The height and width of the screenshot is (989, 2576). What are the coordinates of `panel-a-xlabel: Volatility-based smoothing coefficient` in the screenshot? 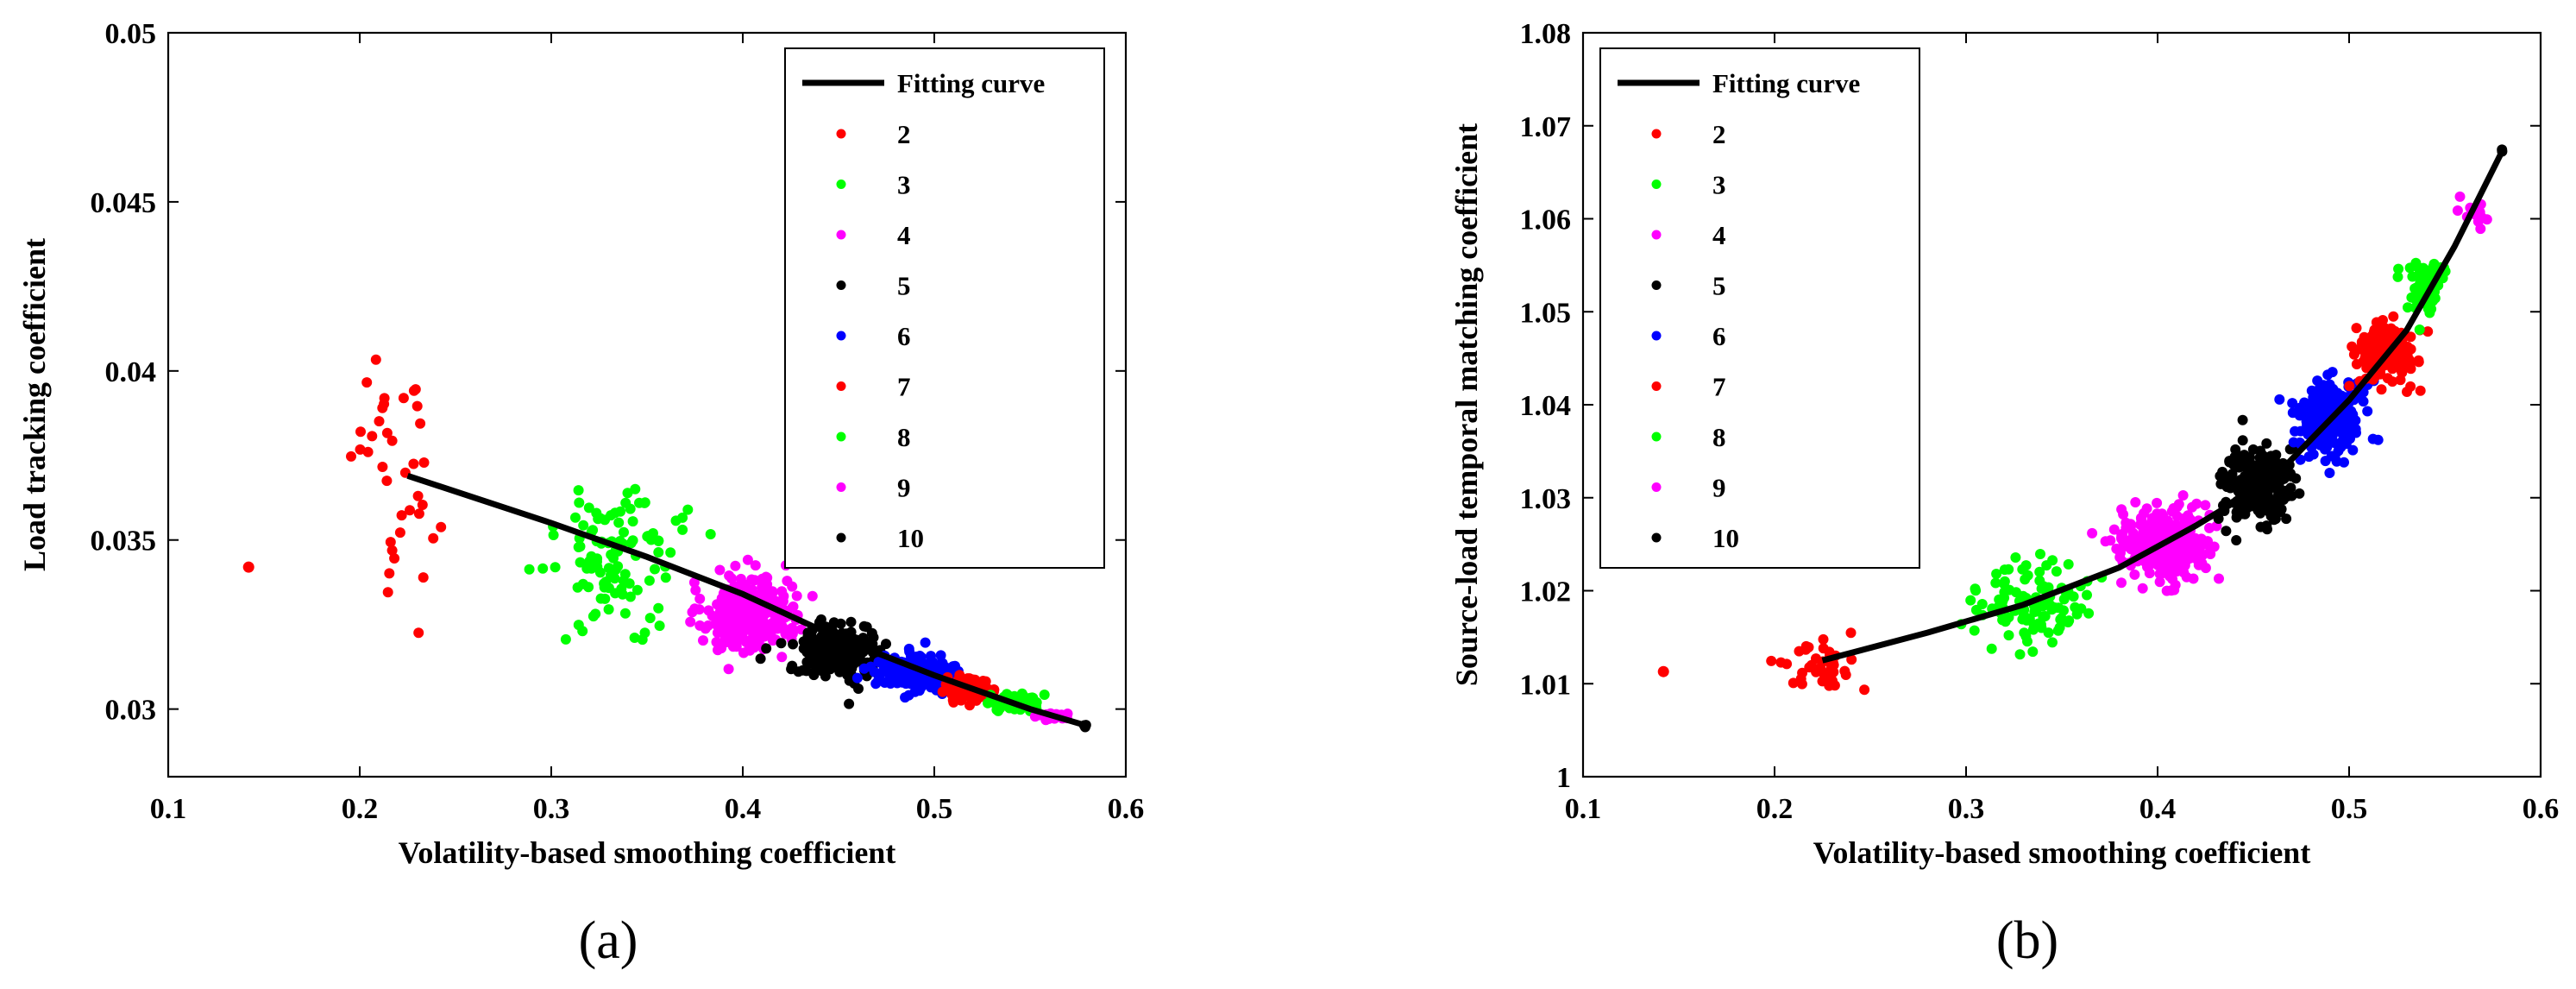 It's located at (647, 852).